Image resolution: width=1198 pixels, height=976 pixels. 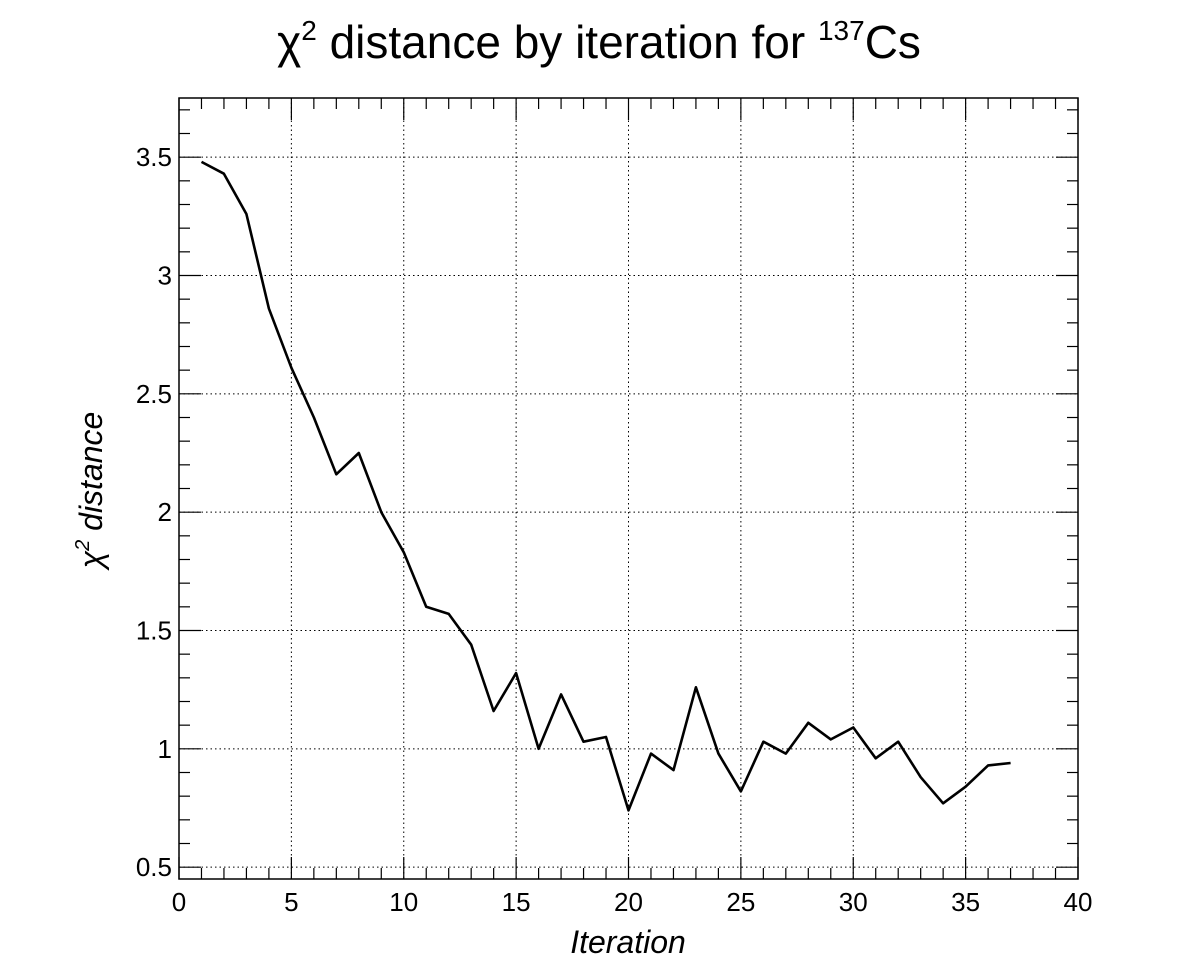 What do you see at coordinates (853, 902) in the screenshot?
I see `x-tick-label: 30` at bounding box center [853, 902].